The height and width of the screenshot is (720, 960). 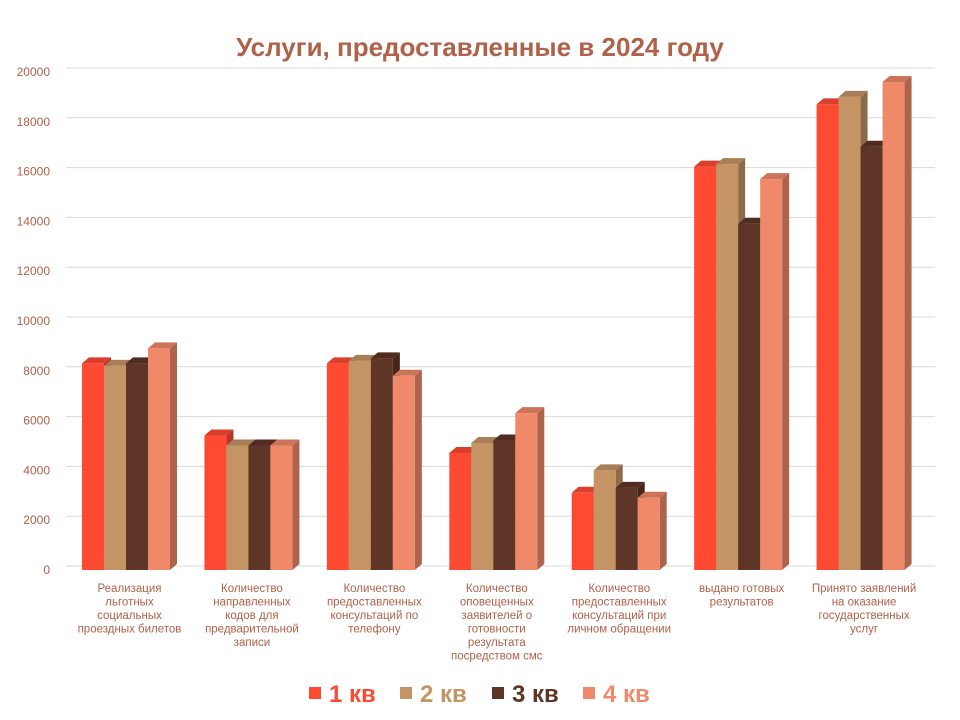 What do you see at coordinates (34, 72) in the screenshot?
I see `y-tick-label: 20000` at bounding box center [34, 72].